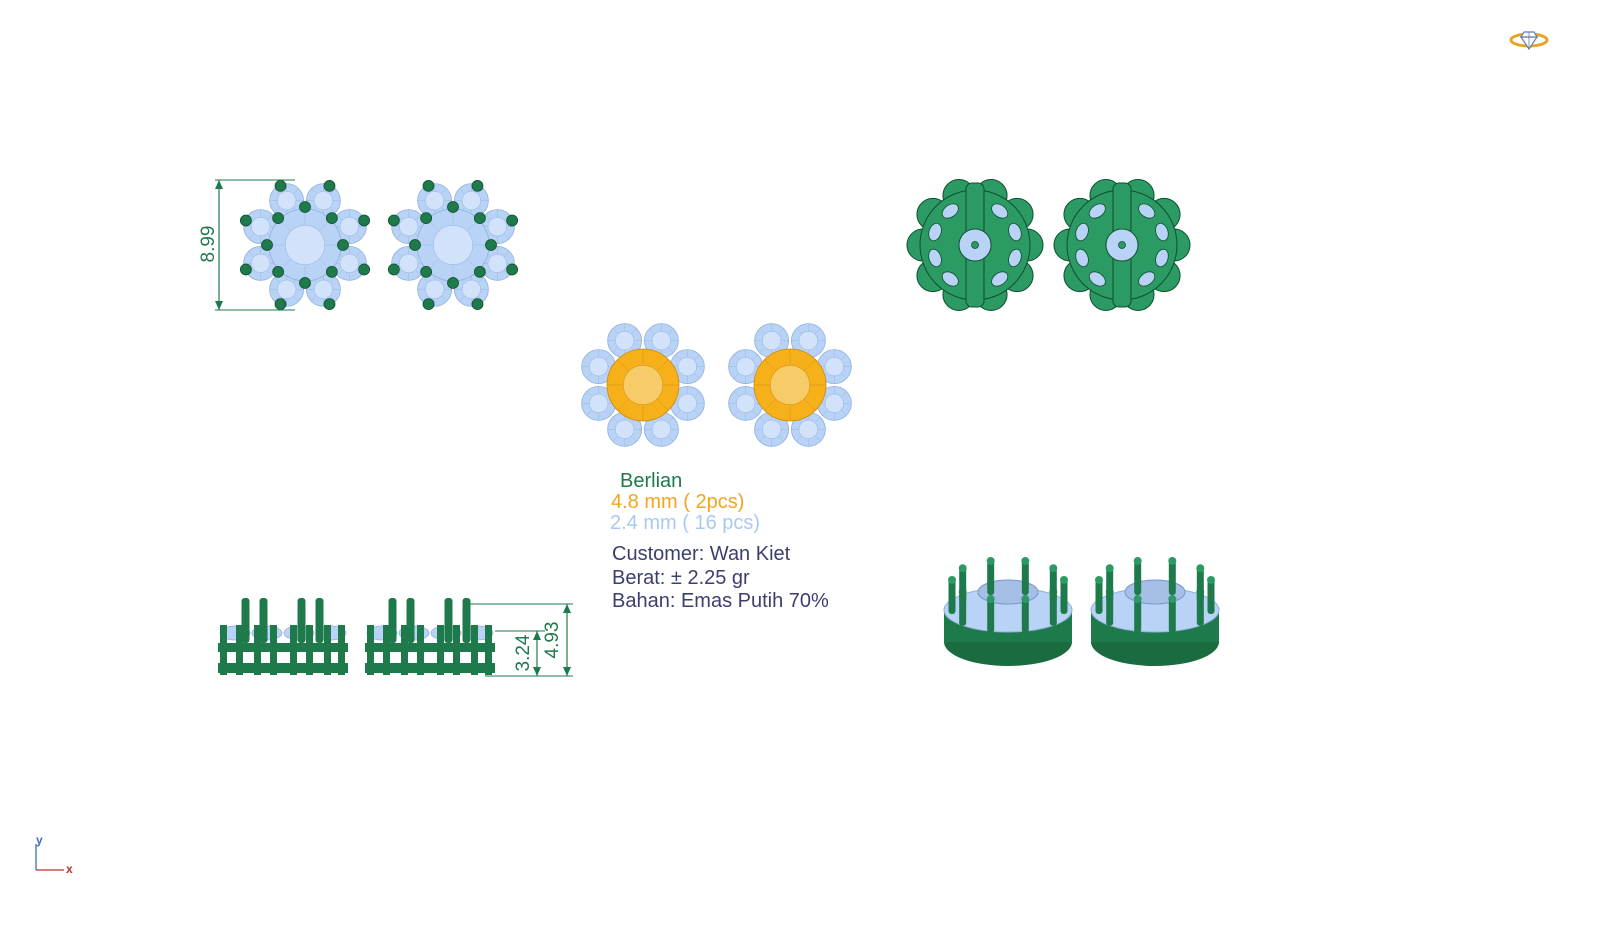 The width and height of the screenshot is (1602, 926). What do you see at coordinates (305, 245) in the screenshot?
I see `top-view-left-earring` at bounding box center [305, 245].